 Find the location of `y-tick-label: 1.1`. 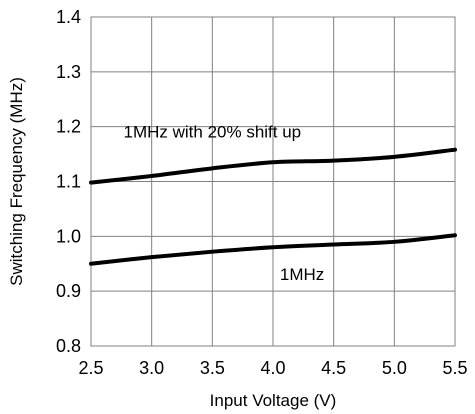

y-tick-label: 1.1 is located at coordinates (68, 182).